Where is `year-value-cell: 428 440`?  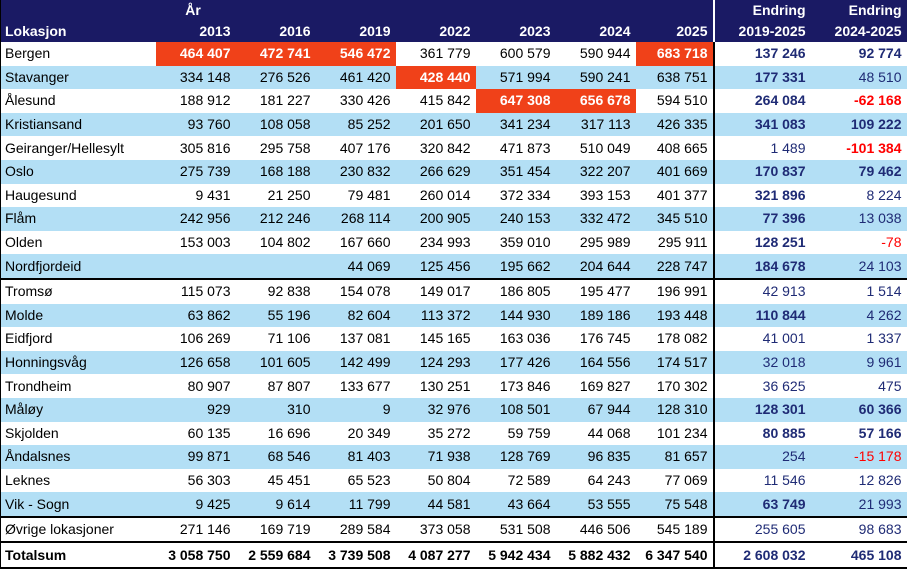
year-value-cell: 428 440 is located at coordinates (436, 78).